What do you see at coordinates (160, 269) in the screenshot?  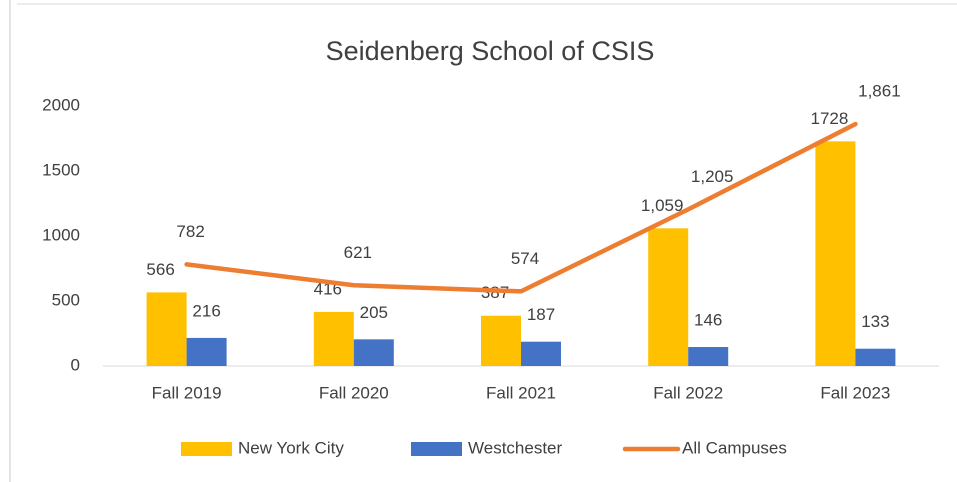 I see `data-label: 566` at bounding box center [160, 269].